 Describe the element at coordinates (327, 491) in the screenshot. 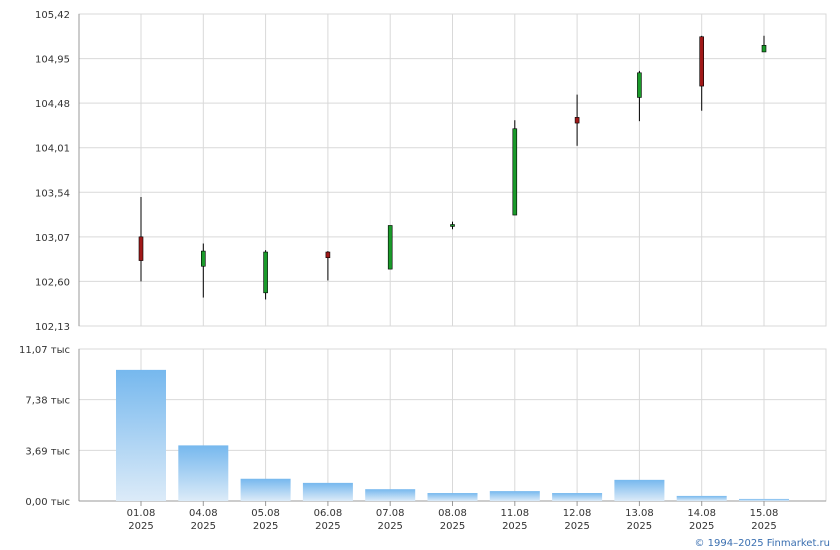

I see `volume-bar-06.08` at that location.